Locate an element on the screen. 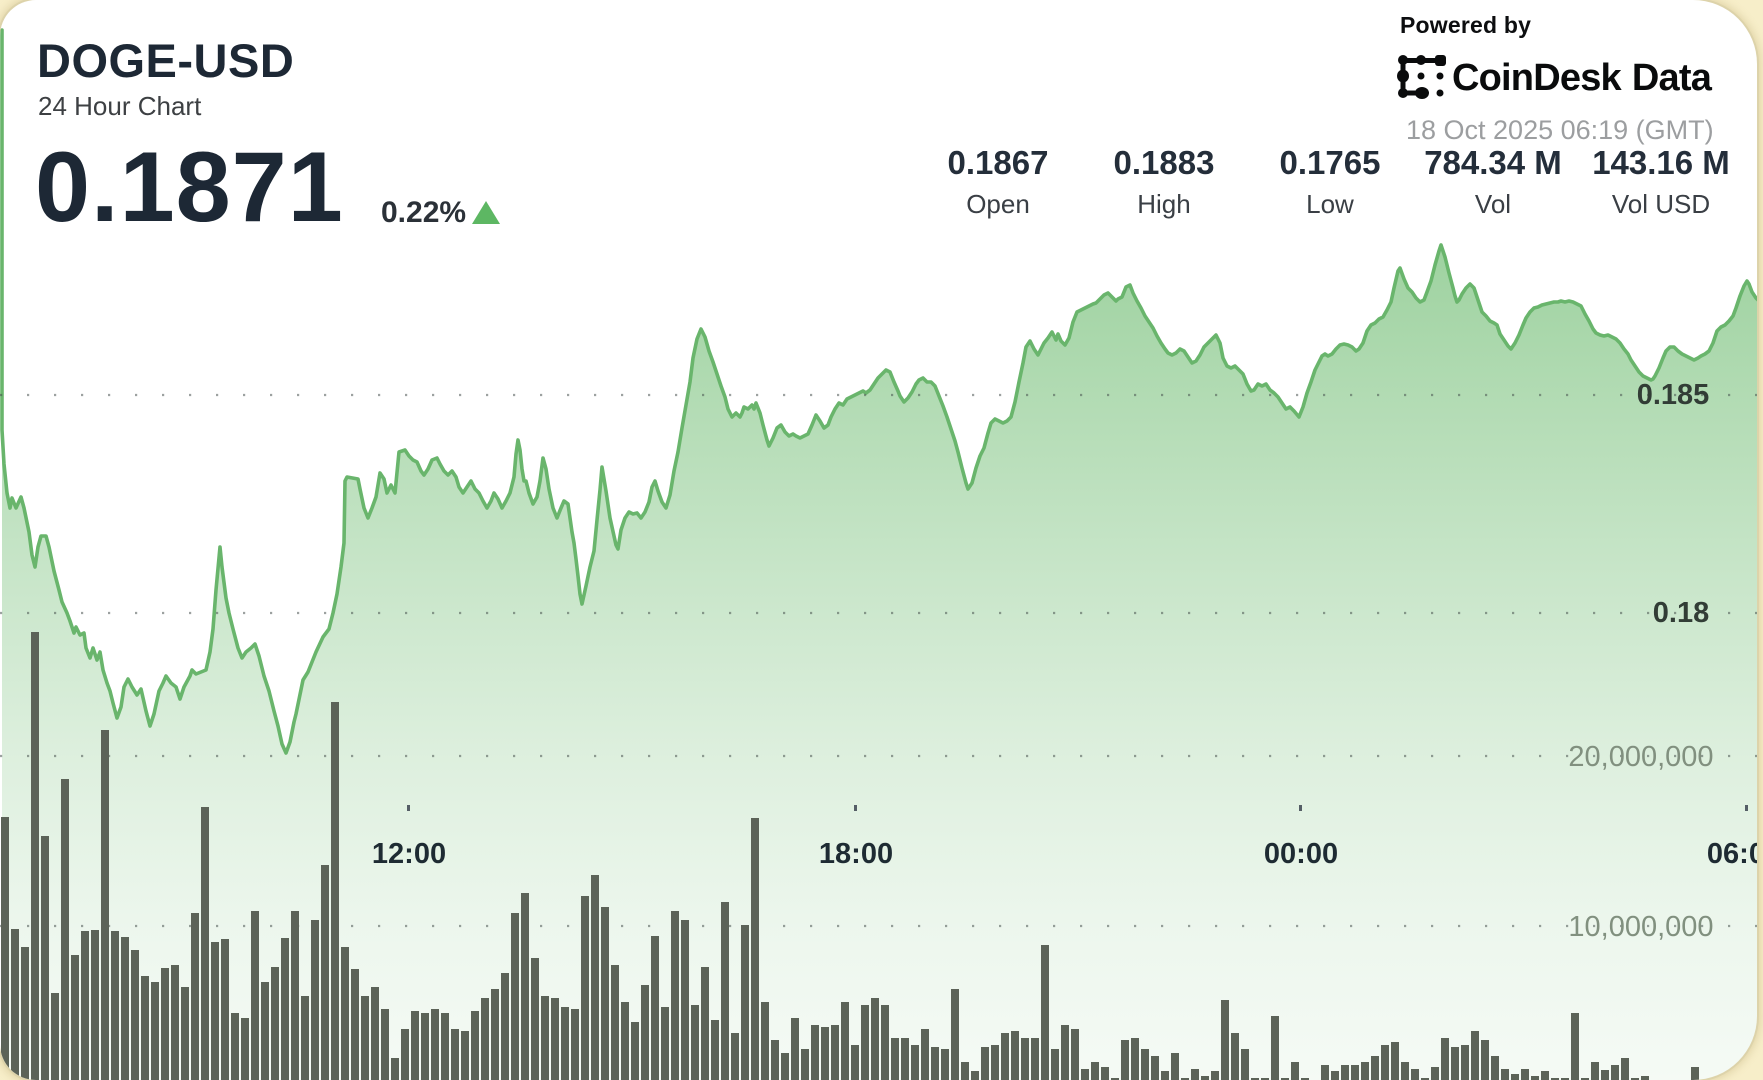  svg-text: 0.185 is located at coordinates (1673, 395).